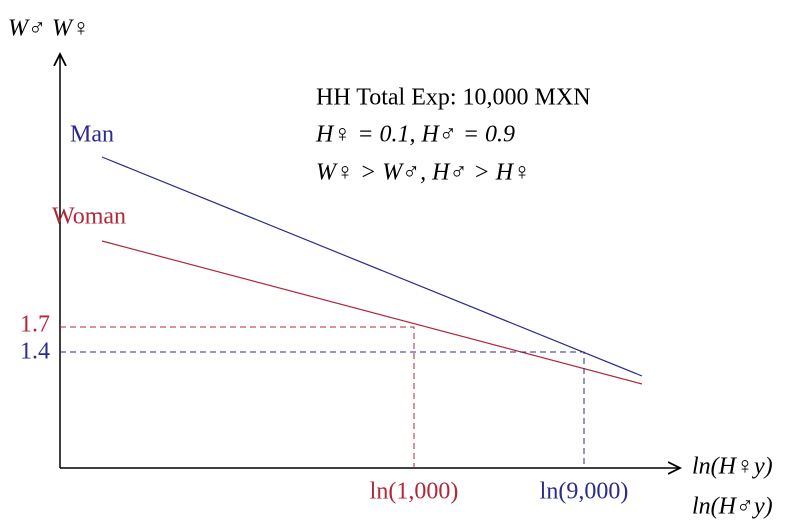 This screenshot has height=528, width=804. Describe the element at coordinates (732, 507) in the screenshot. I see `x-axis-label: ln(H♂y)` at that location.